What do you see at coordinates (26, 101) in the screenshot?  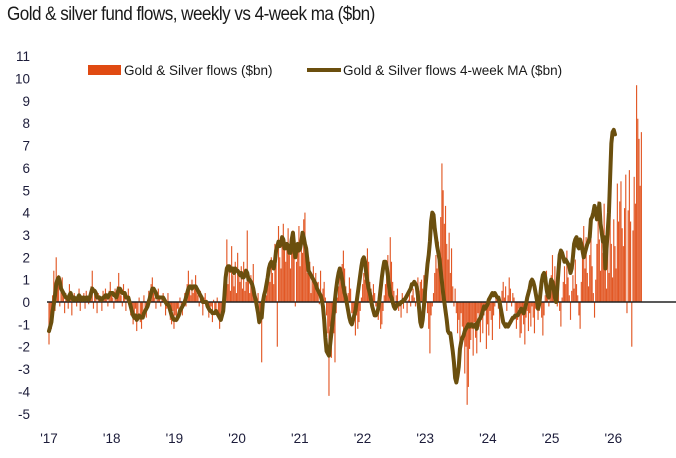 I see `y-tick-label: 9` at bounding box center [26, 101].